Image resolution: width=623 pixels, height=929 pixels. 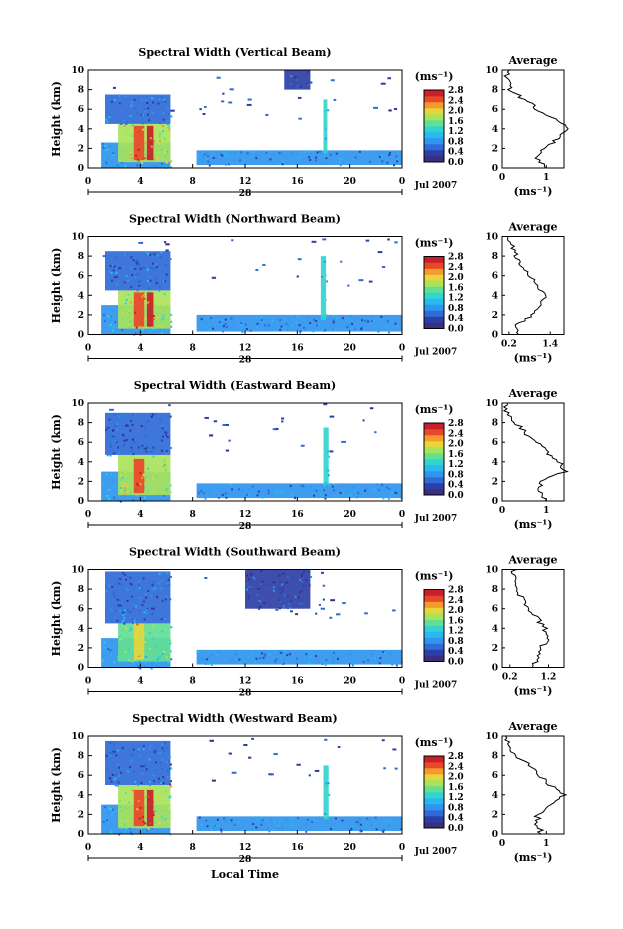 I want to click on colorbar-tick-label: 0.4, so click(x=456, y=153).